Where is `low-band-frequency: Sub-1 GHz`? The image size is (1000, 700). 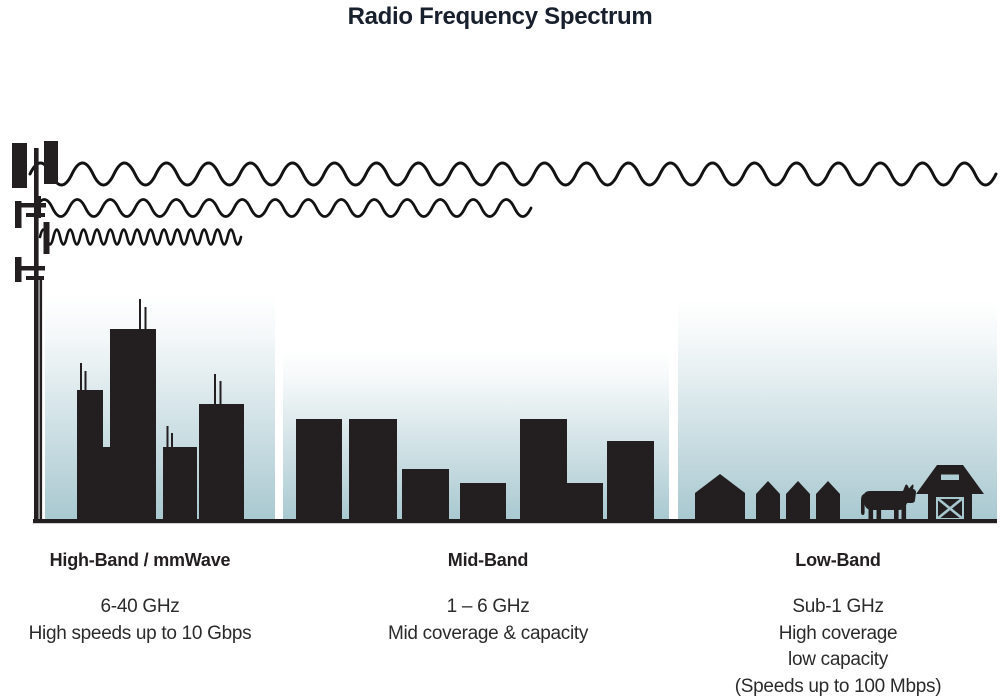
low-band-frequency: Sub-1 GHz is located at coordinates (838, 606).